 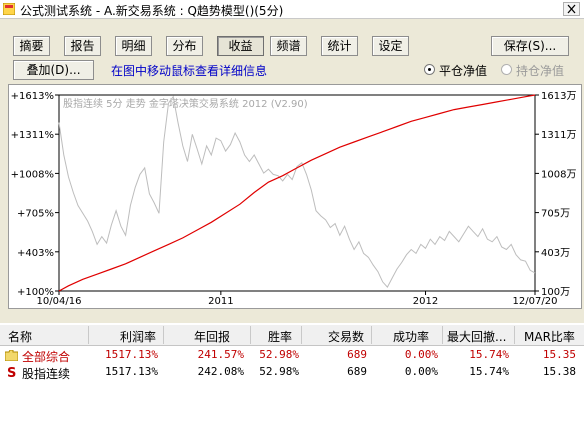 What do you see at coordinates (184, 46) in the screenshot?
I see `tab-distribution: 分布` at bounding box center [184, 46].